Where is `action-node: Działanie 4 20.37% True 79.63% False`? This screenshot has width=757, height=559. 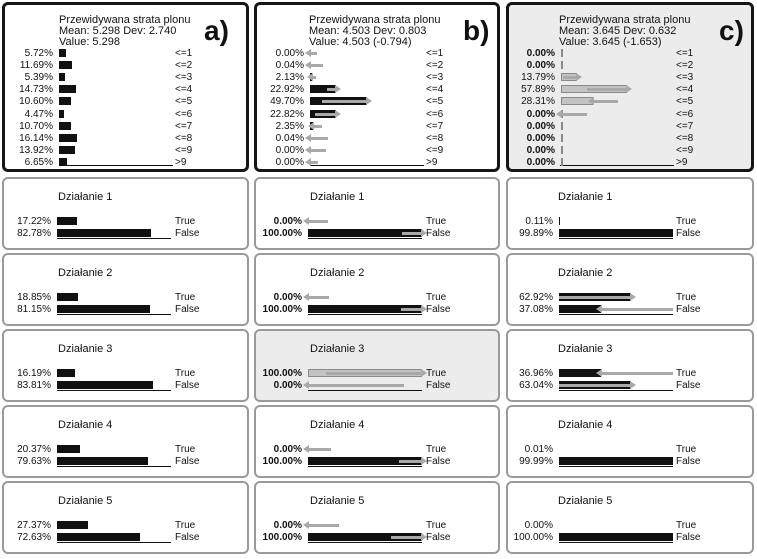 action-node: Działanie 4 20.37% True 79.63% False is located at coordinates (125, 441).